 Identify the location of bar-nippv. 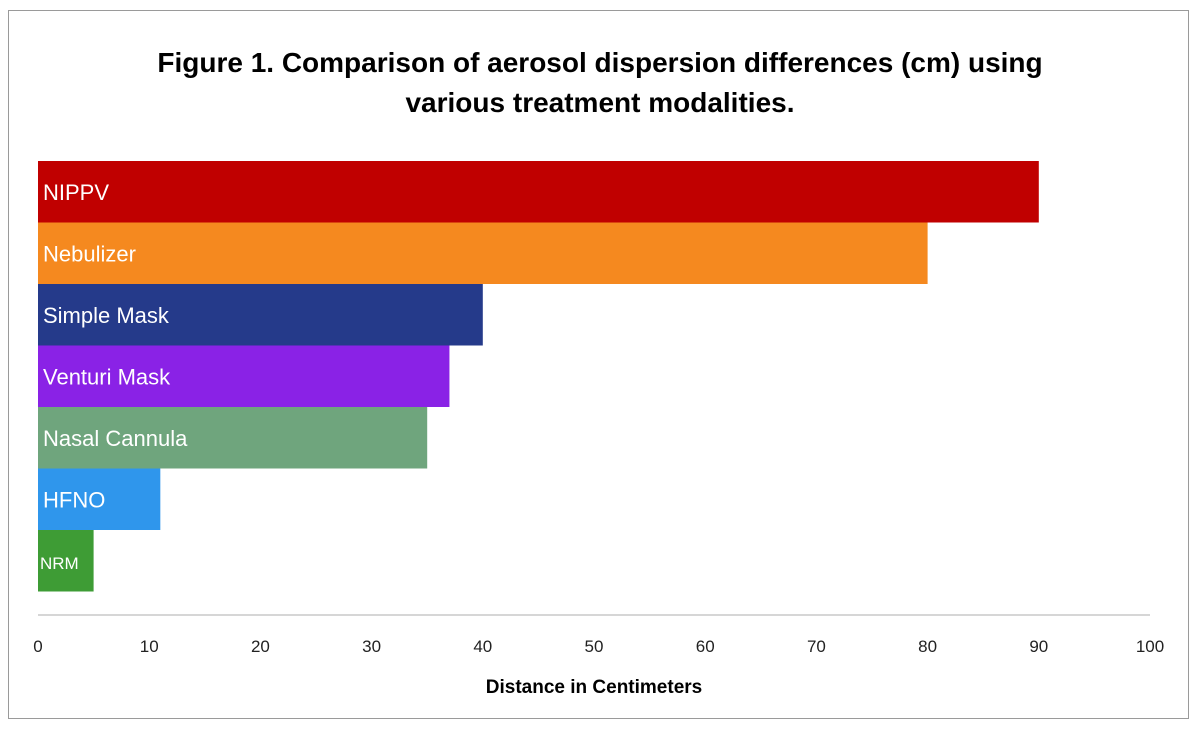
(538, 192).